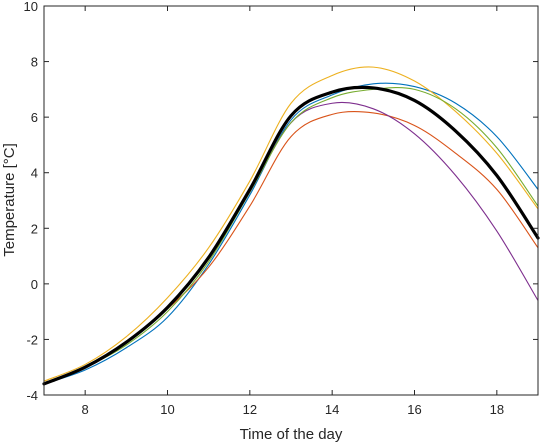 This screenshot has width=540, height=443. What do you see at coordinates (414, 409) in the screenshot?
I see `x-tick-label-16: 16` at bounding box center [414, 409].